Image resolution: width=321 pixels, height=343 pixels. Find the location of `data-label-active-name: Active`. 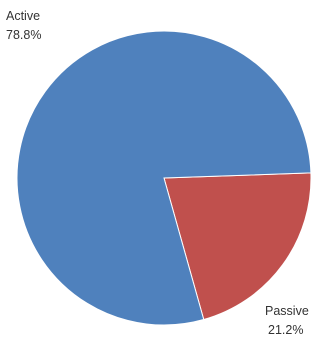

data-label-active-name: Active is located at coordinates (23, 16).